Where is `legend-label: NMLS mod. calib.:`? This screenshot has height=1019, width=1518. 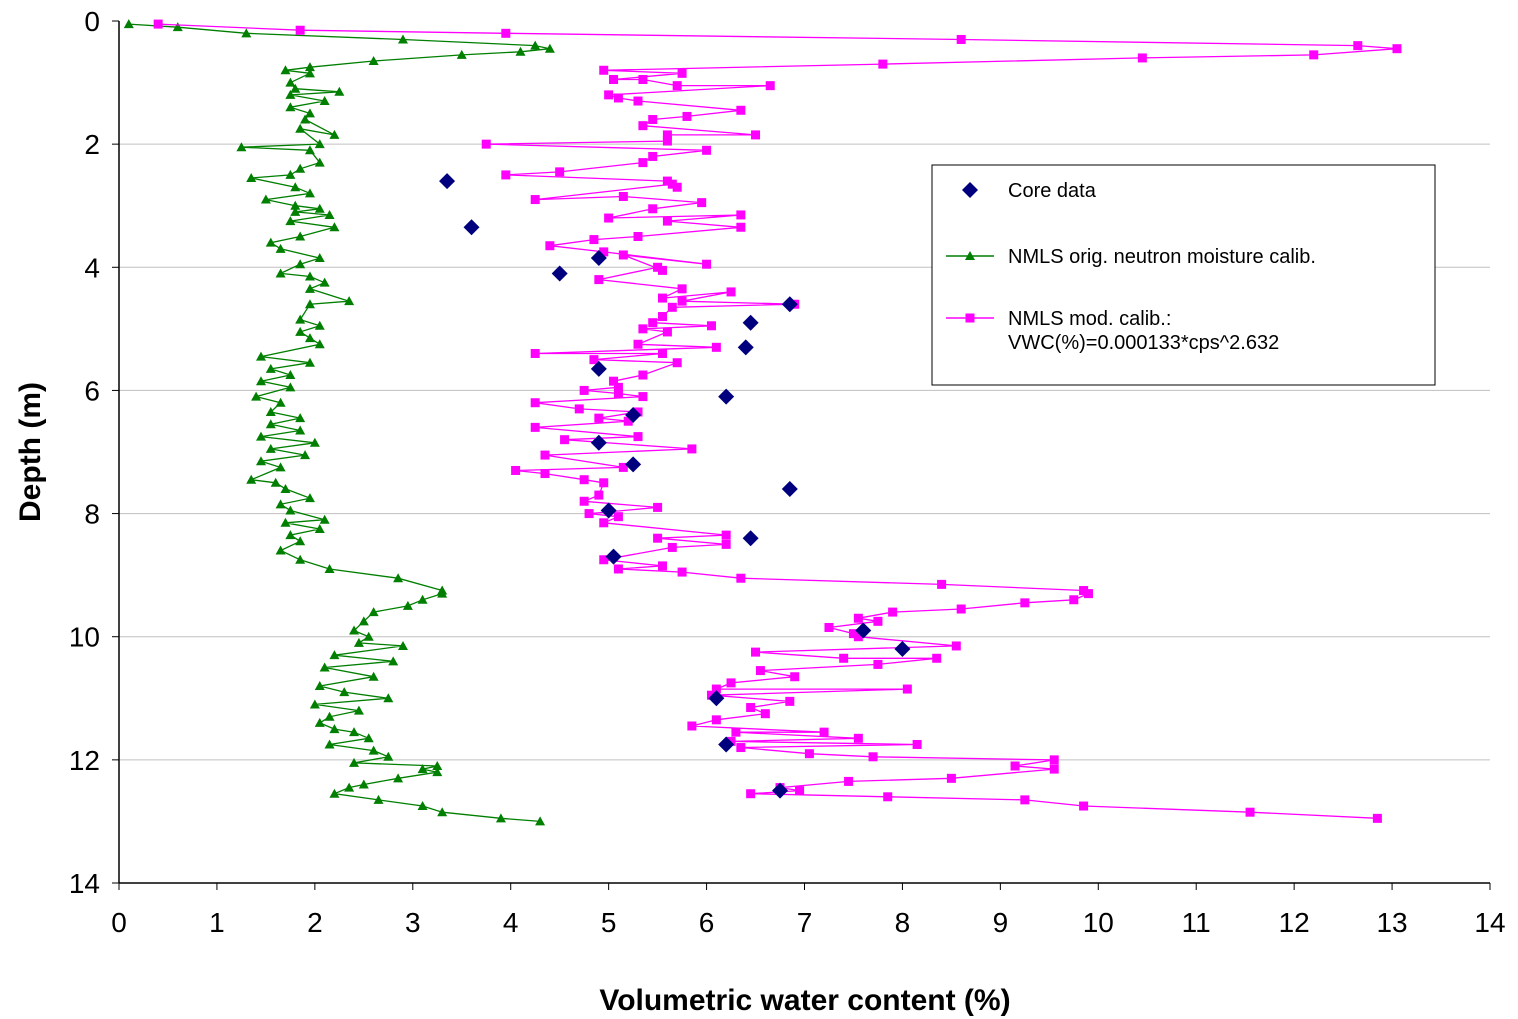
legend-label: NMLS mod. calib.: is located at coordinates (1089, 319).